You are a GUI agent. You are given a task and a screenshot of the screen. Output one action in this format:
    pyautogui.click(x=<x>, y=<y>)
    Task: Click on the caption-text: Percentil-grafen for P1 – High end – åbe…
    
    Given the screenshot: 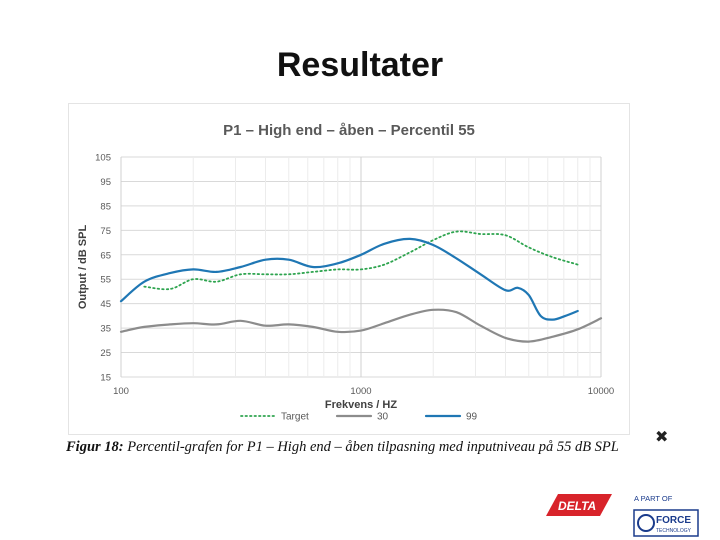 What is the action you would take?
    pyautogui.click(x=373, y=447)
    